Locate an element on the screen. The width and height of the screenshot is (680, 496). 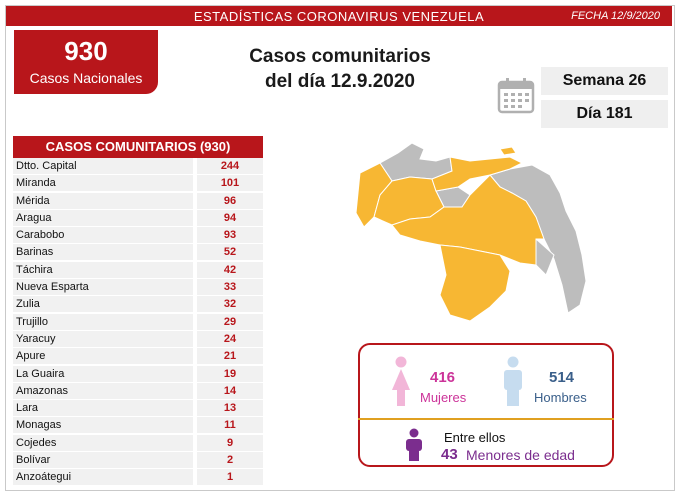
table-row: Yaracuy 24 is located at coordinates (138, 339).